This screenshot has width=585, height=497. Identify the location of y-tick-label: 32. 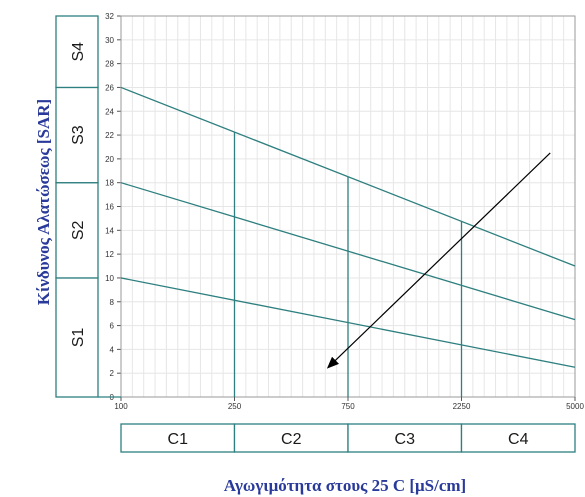
(109, 16).